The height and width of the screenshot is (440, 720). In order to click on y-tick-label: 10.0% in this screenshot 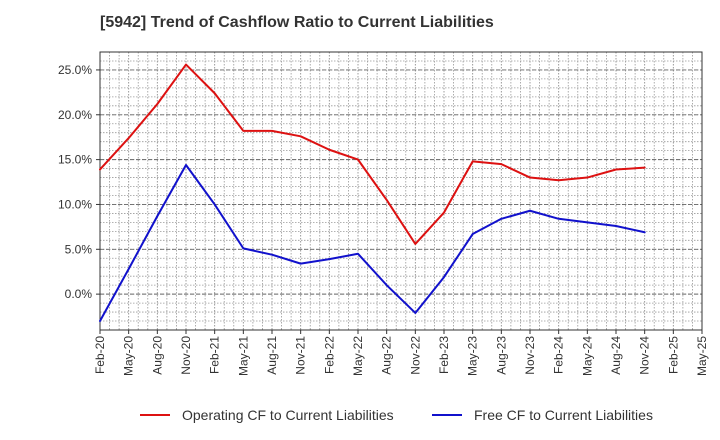, I will do `click(75, 204)`.